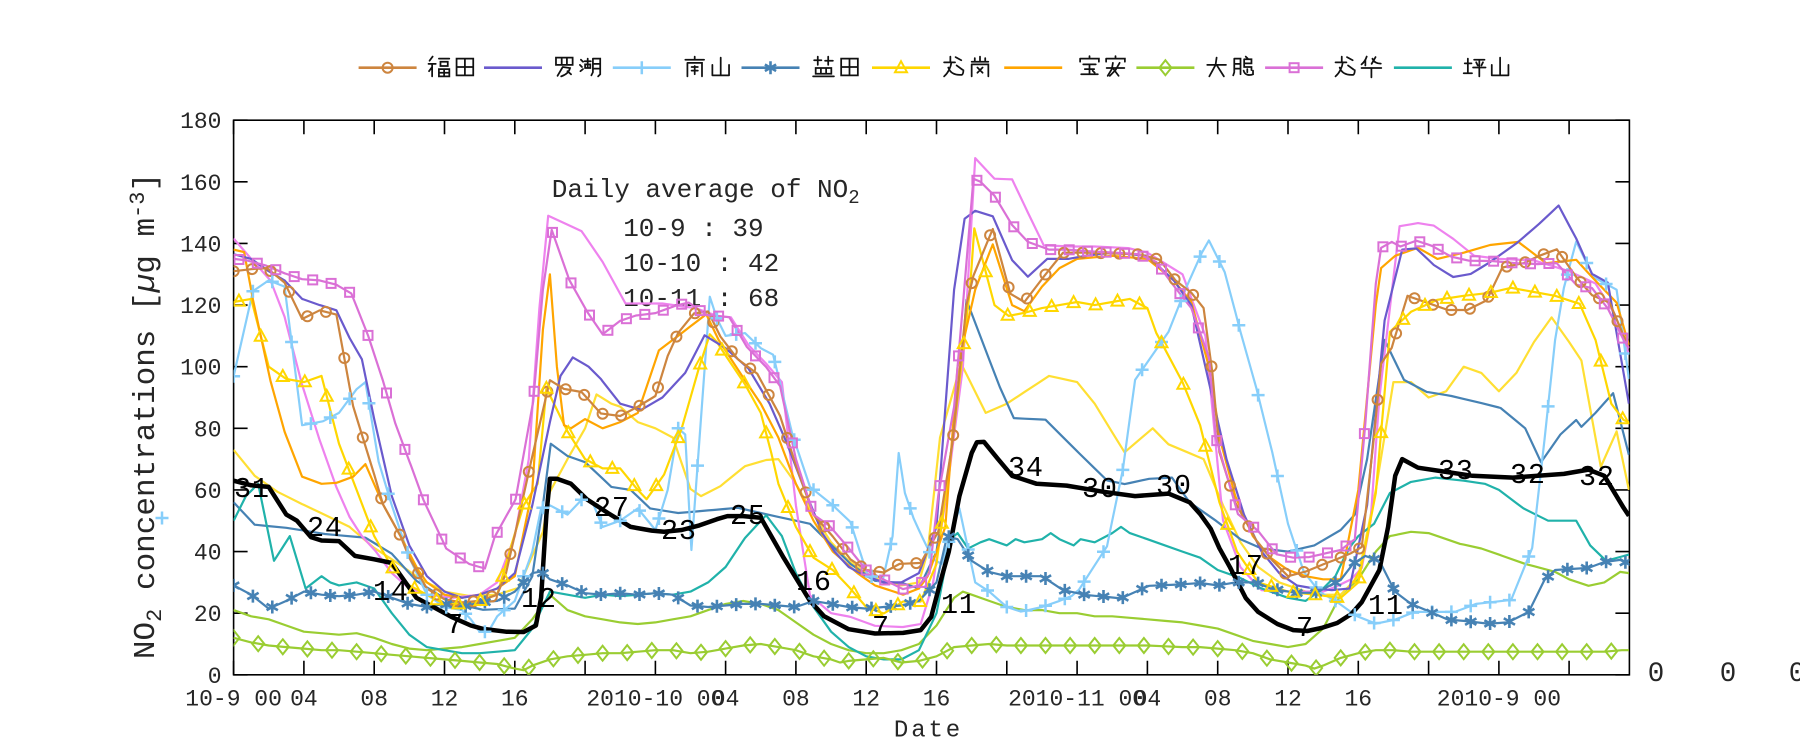 This screenshot has height=750, width=1800. Describe the element at coordinates (208, 615) in the screenshot. I see `svg-text: 20` at that location.